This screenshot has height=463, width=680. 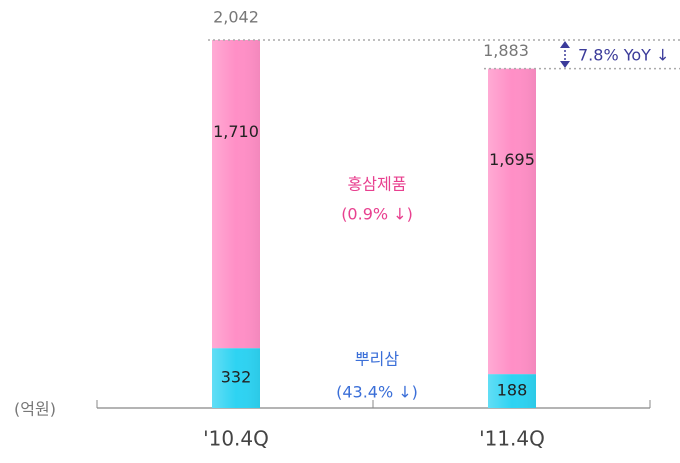 I want to click on x-tick-label: '10.4Q, so click(x=236, y=439).